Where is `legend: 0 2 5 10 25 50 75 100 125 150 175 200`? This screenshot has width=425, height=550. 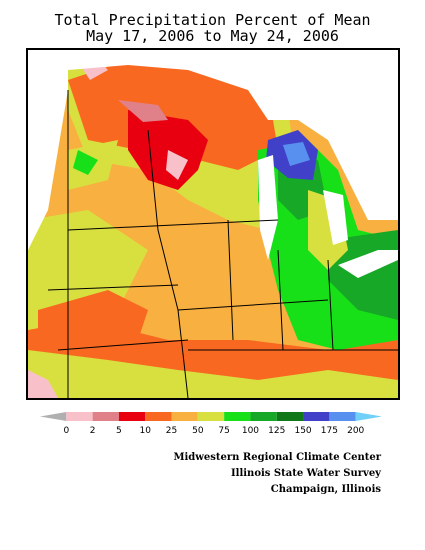
legend: 0 2 5 10 25 50 75 100 125 150 175 200 is located at coordinates (213, 426).